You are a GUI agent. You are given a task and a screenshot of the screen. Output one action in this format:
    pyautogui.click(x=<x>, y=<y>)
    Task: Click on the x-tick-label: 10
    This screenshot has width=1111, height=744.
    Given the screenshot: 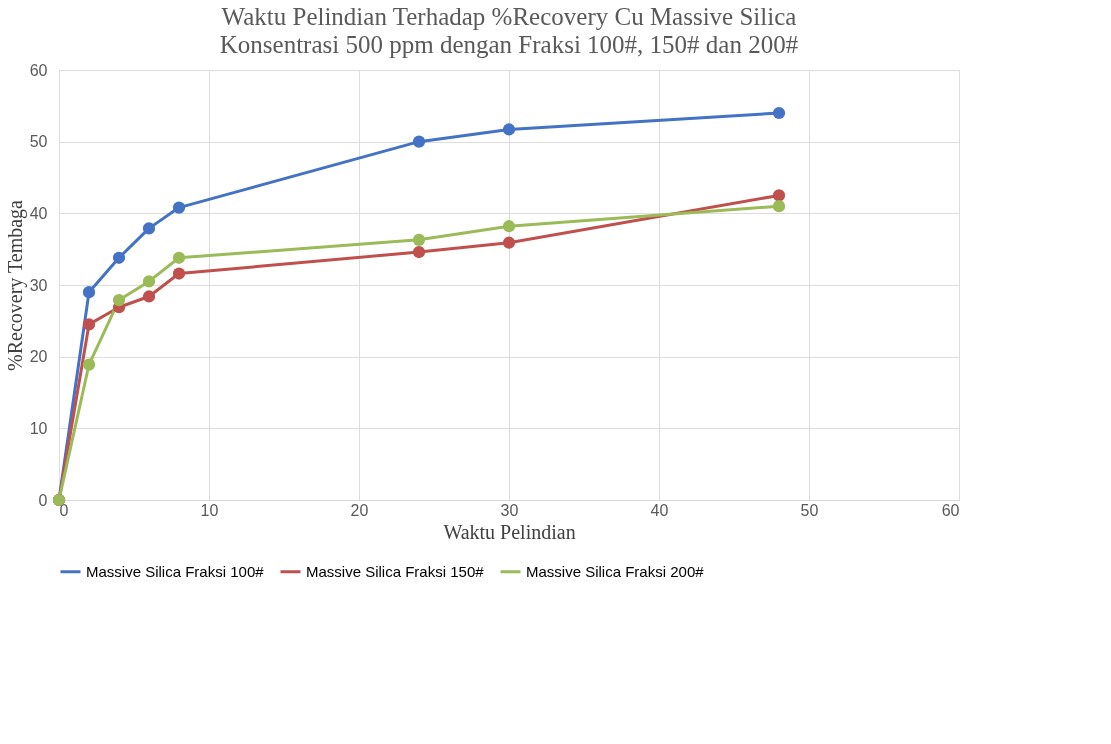 What is the action you would take?
    pyautogui.click(x=209, y=510)
    